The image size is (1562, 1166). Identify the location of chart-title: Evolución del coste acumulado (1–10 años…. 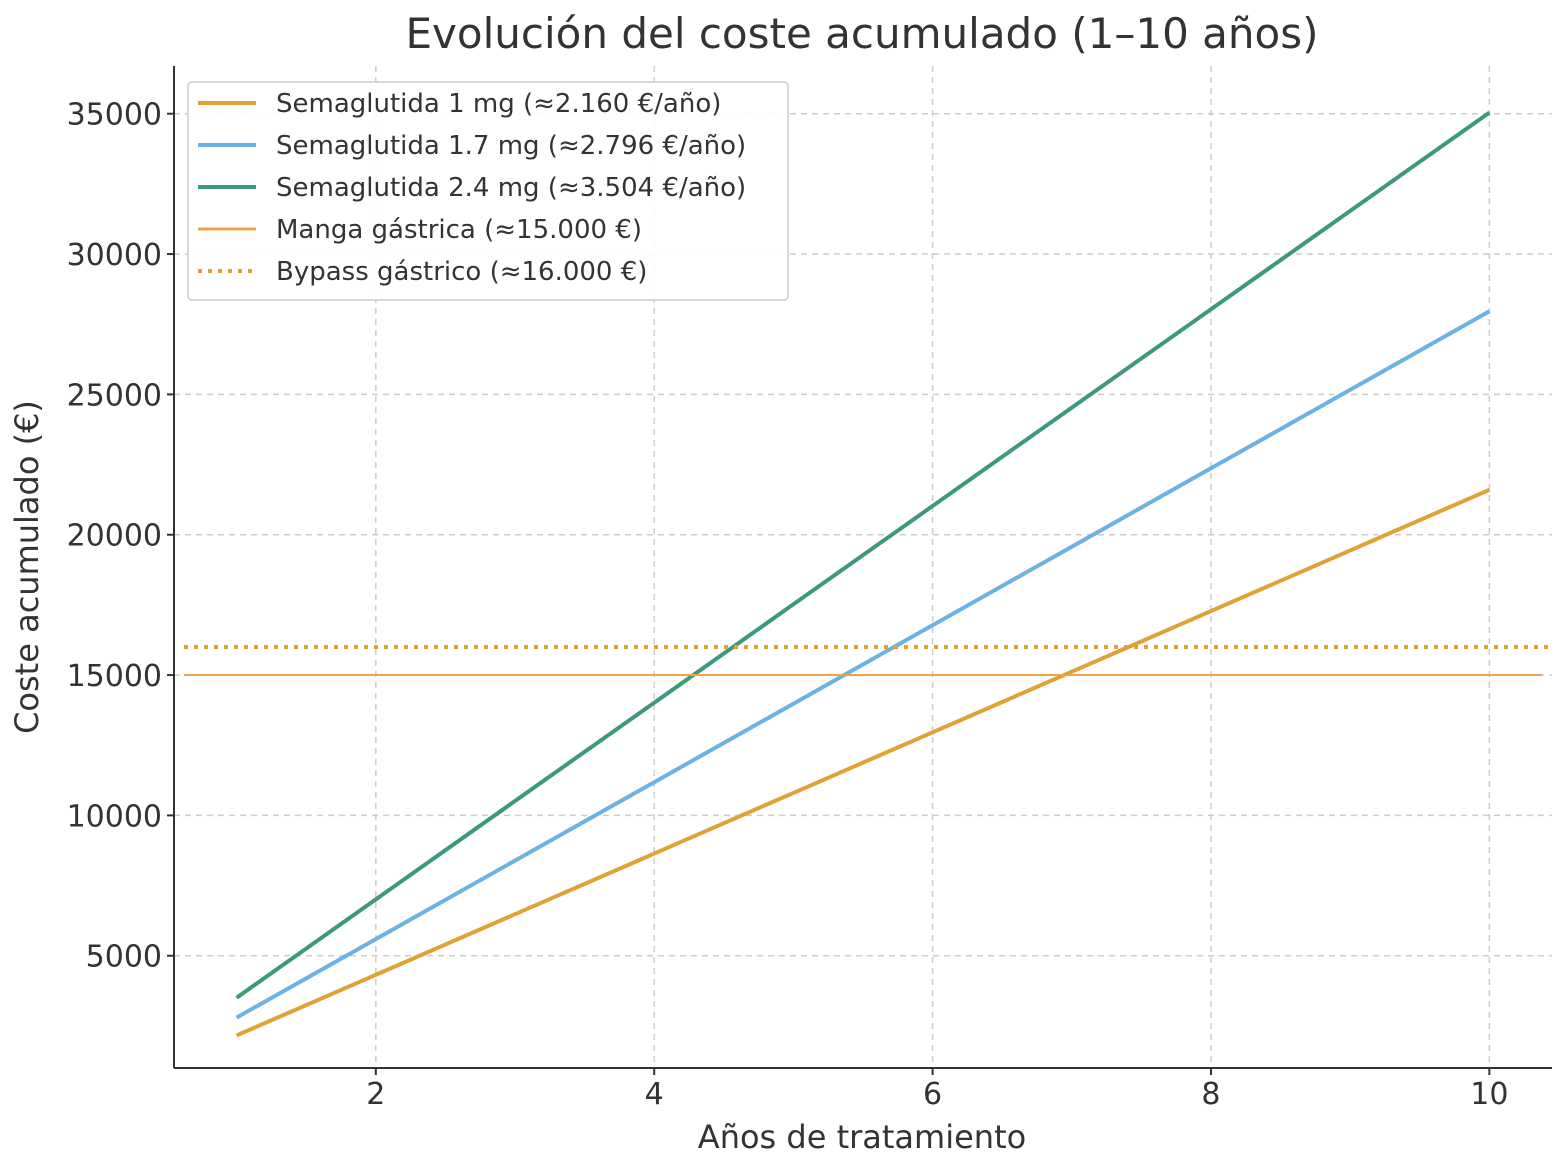
(862, 33).